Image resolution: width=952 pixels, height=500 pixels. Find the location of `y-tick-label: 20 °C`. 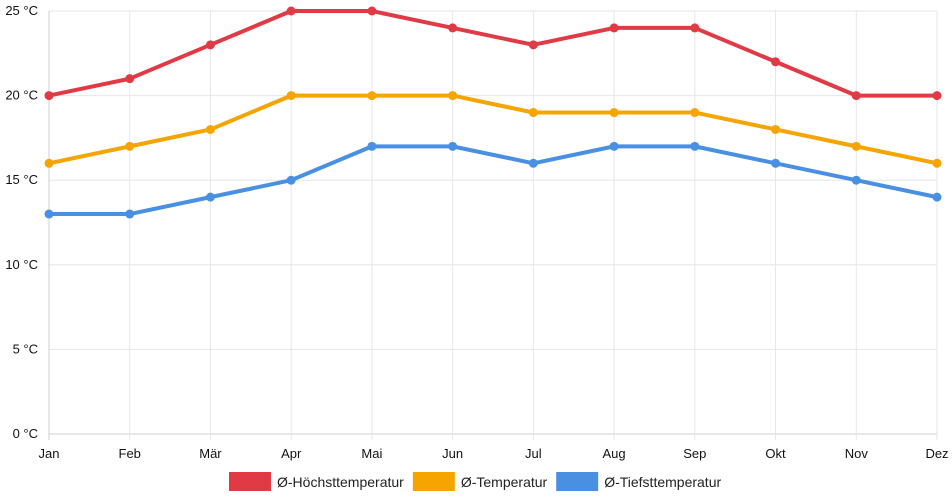

y-tick-label: 20 °C is located at coordinates (21, 95).